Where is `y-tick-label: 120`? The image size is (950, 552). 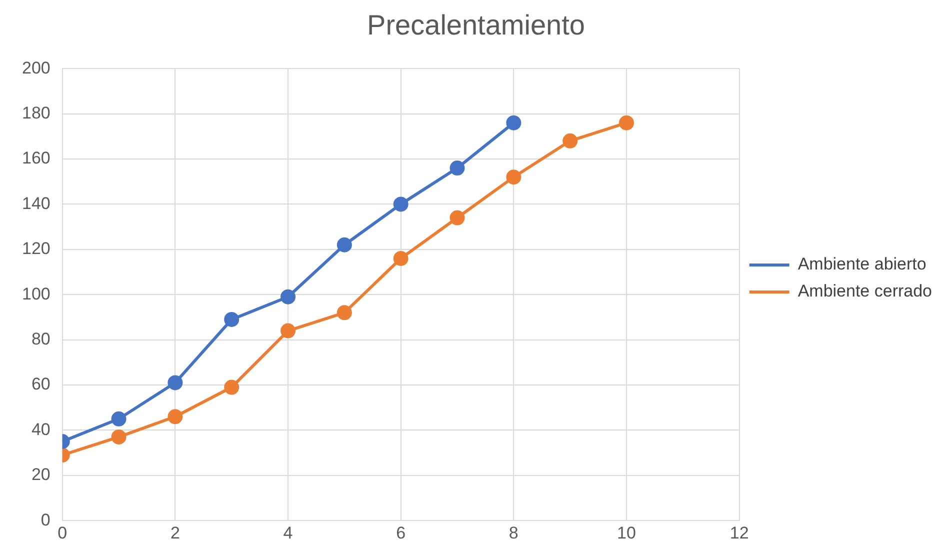 y-tick-label: 120 is located at coordinates (36, 248).